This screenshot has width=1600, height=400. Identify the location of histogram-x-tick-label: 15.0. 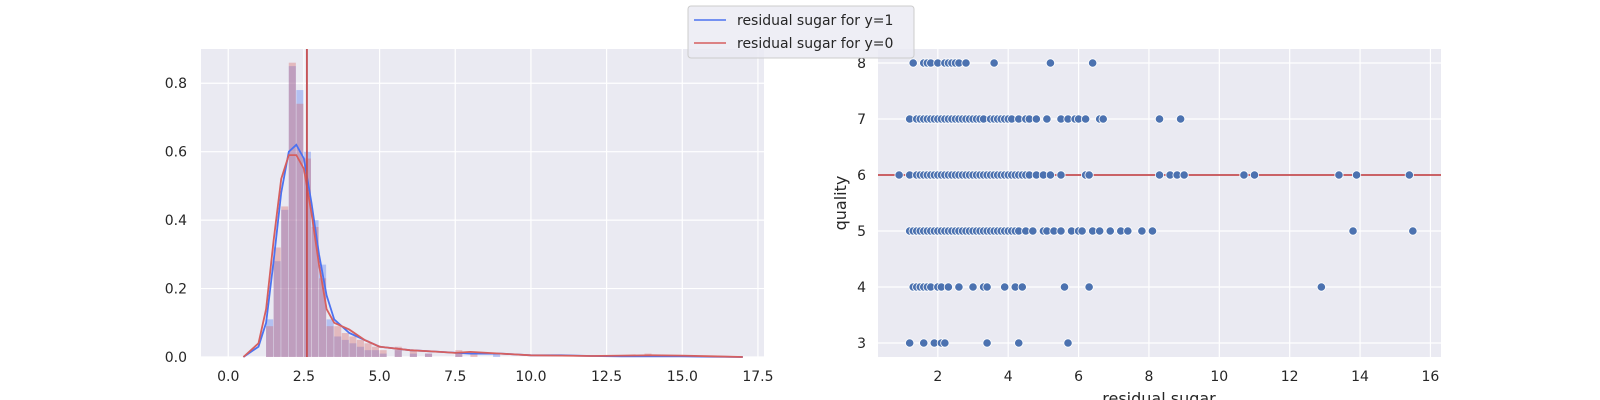
(682, 377).